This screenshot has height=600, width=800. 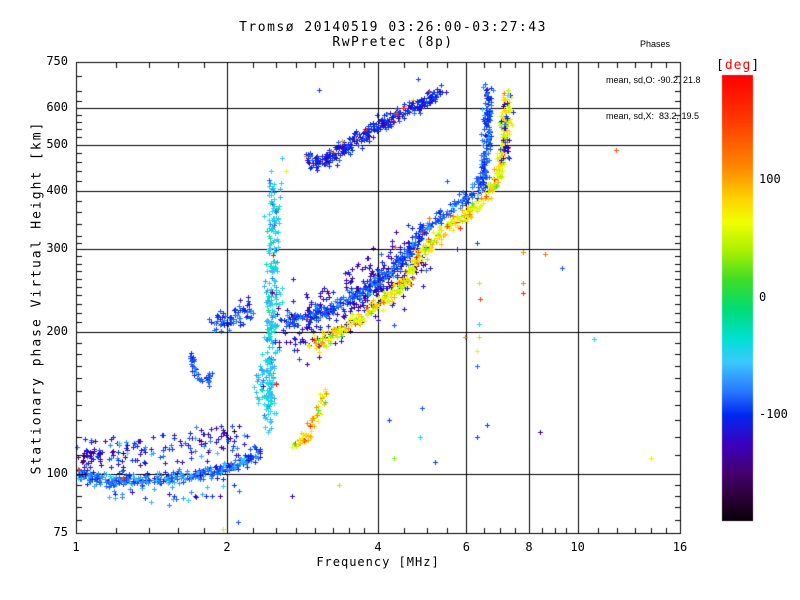 I want to click on y-tick-label: 500, so click(x=57, y=143).